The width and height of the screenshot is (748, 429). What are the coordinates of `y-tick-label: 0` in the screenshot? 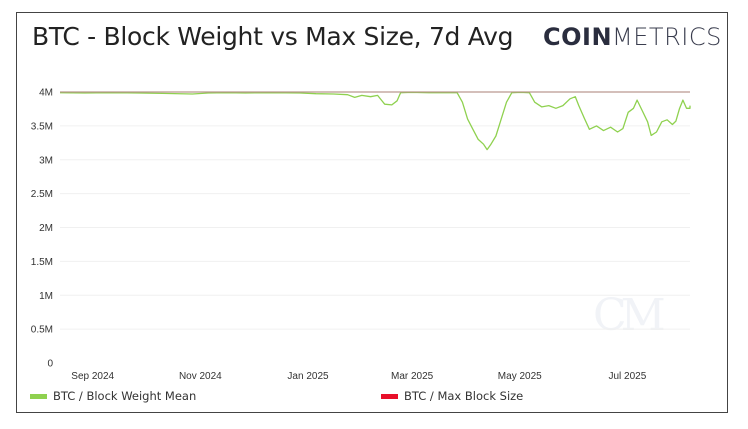 It's located at (50, 364).